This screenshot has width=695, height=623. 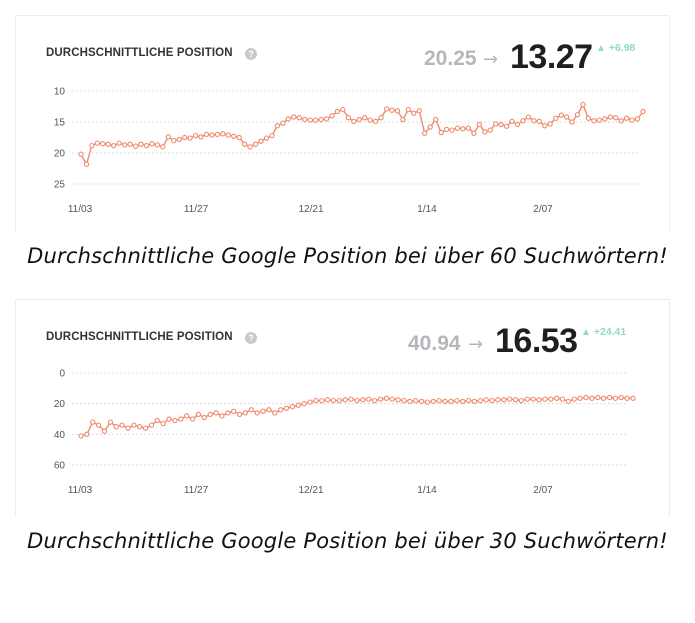 I want to click on previous-value: 20.25, so click(x=450, y=58).